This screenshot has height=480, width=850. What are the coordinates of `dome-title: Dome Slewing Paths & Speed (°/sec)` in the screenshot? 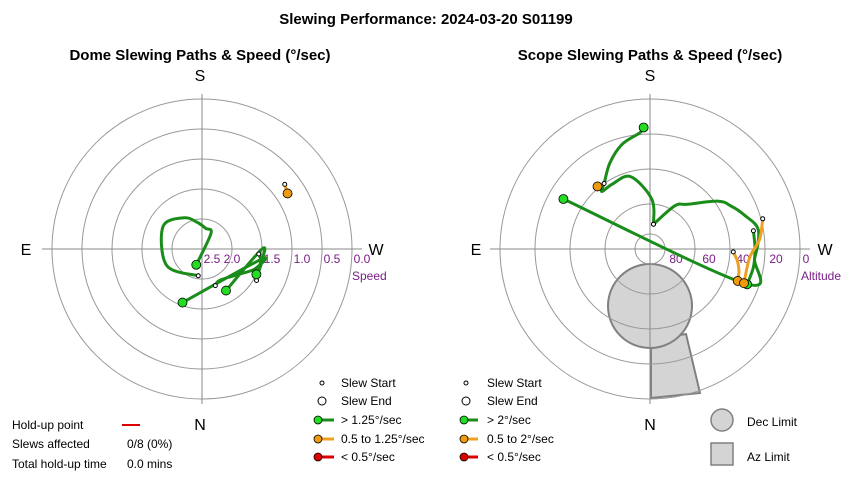 It's located at (199, 55).